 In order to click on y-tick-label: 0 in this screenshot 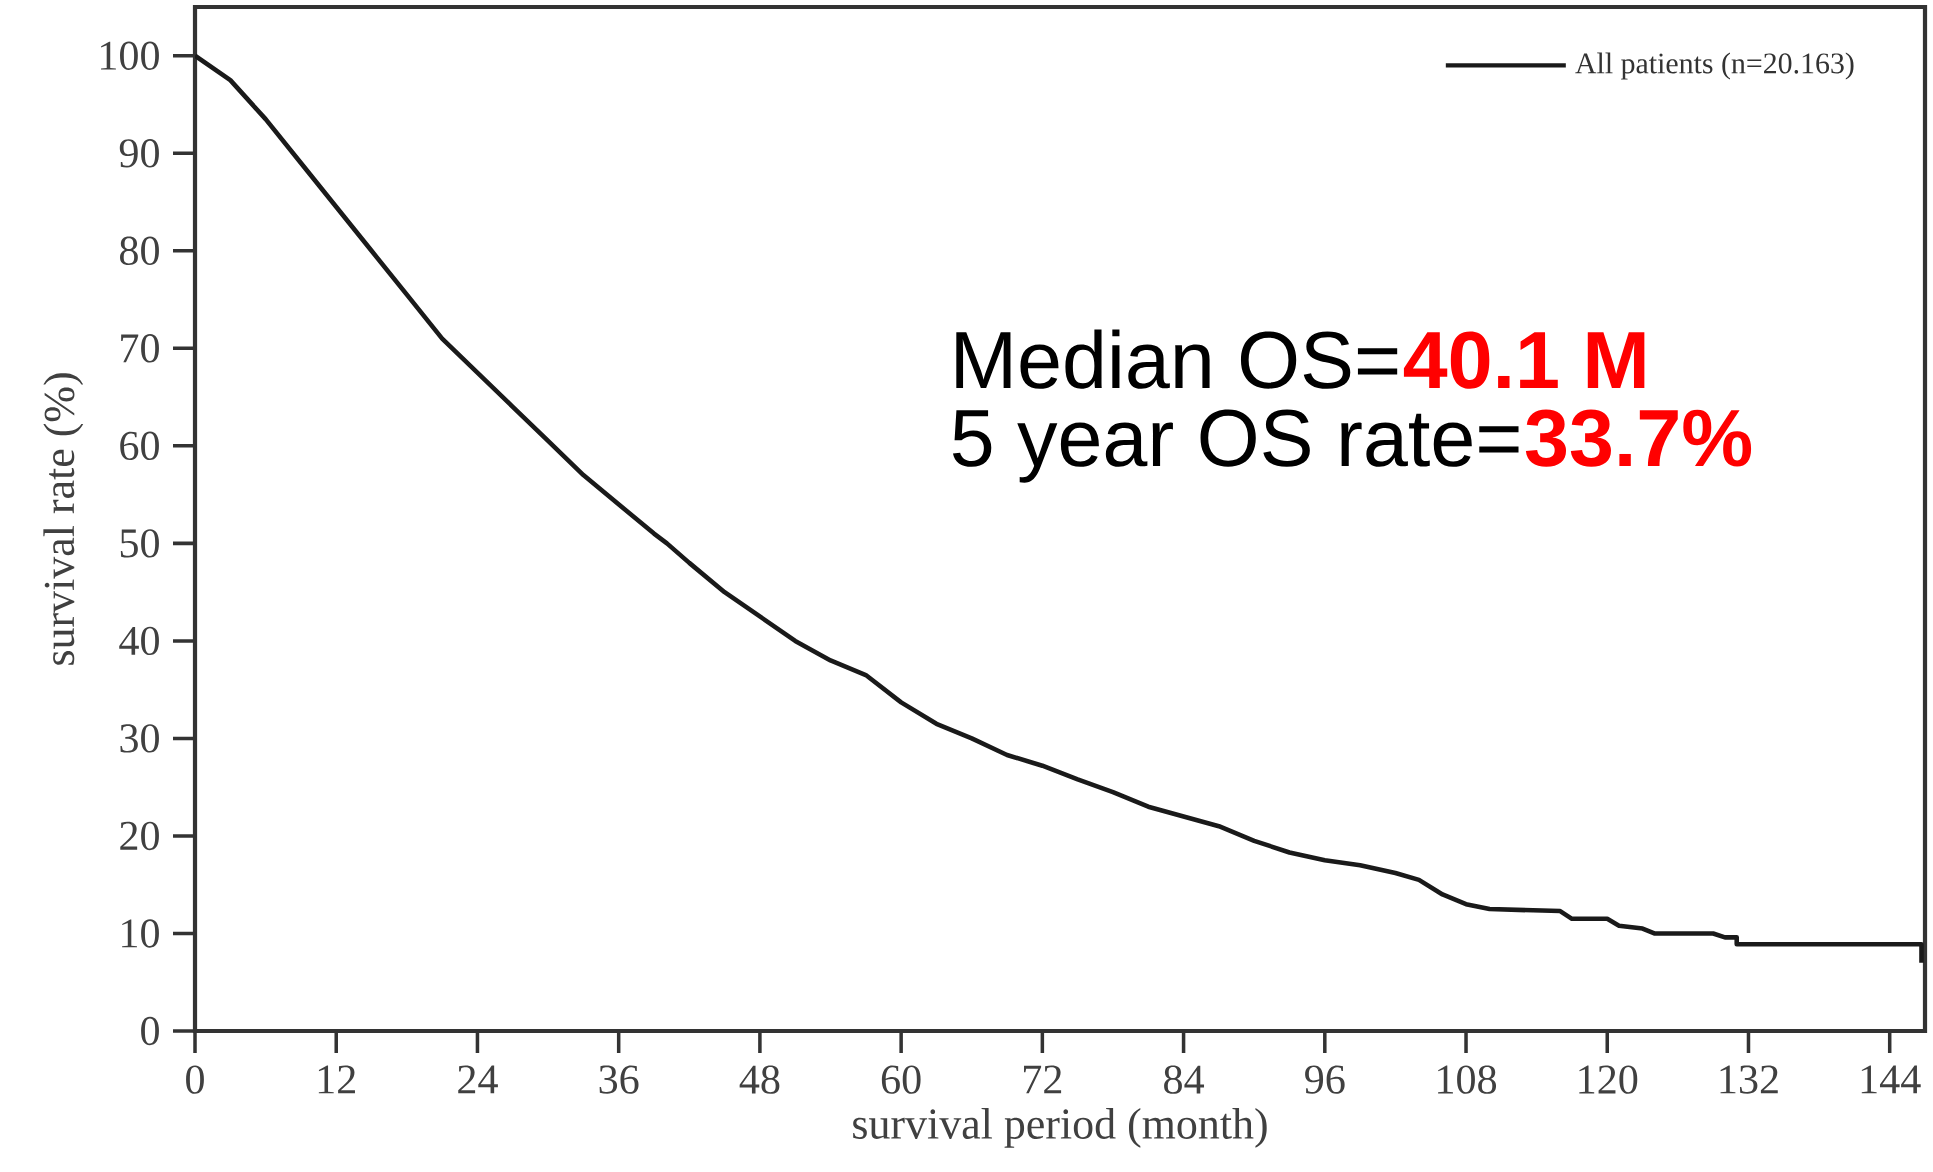, I will do `click(150, 1031)`.